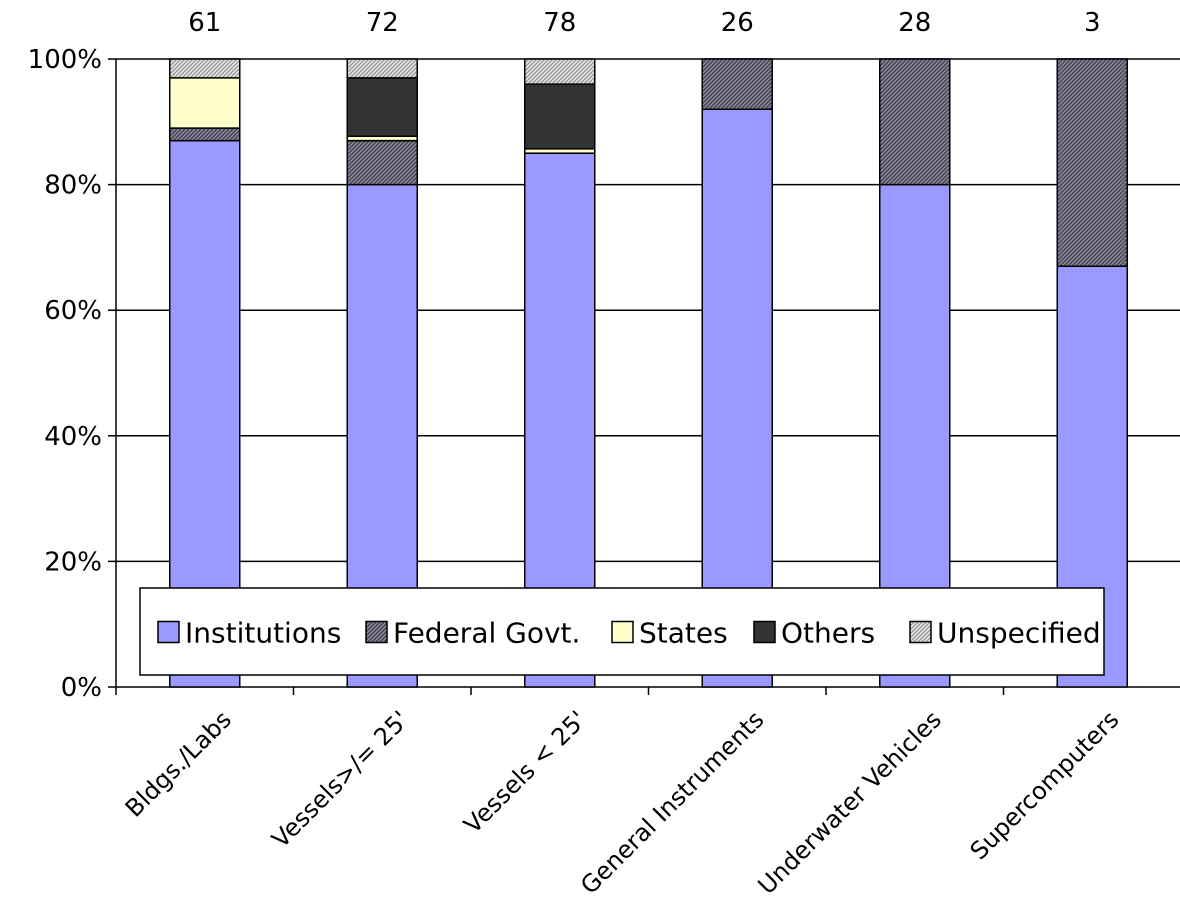 Image resolution: width=1180 pixels, height=916 pixels. What do you see at coordinates (850, 802) in the screenshot?
I see `x-tick-label: Underwater Vehicles` at bounding box center [850, 802].